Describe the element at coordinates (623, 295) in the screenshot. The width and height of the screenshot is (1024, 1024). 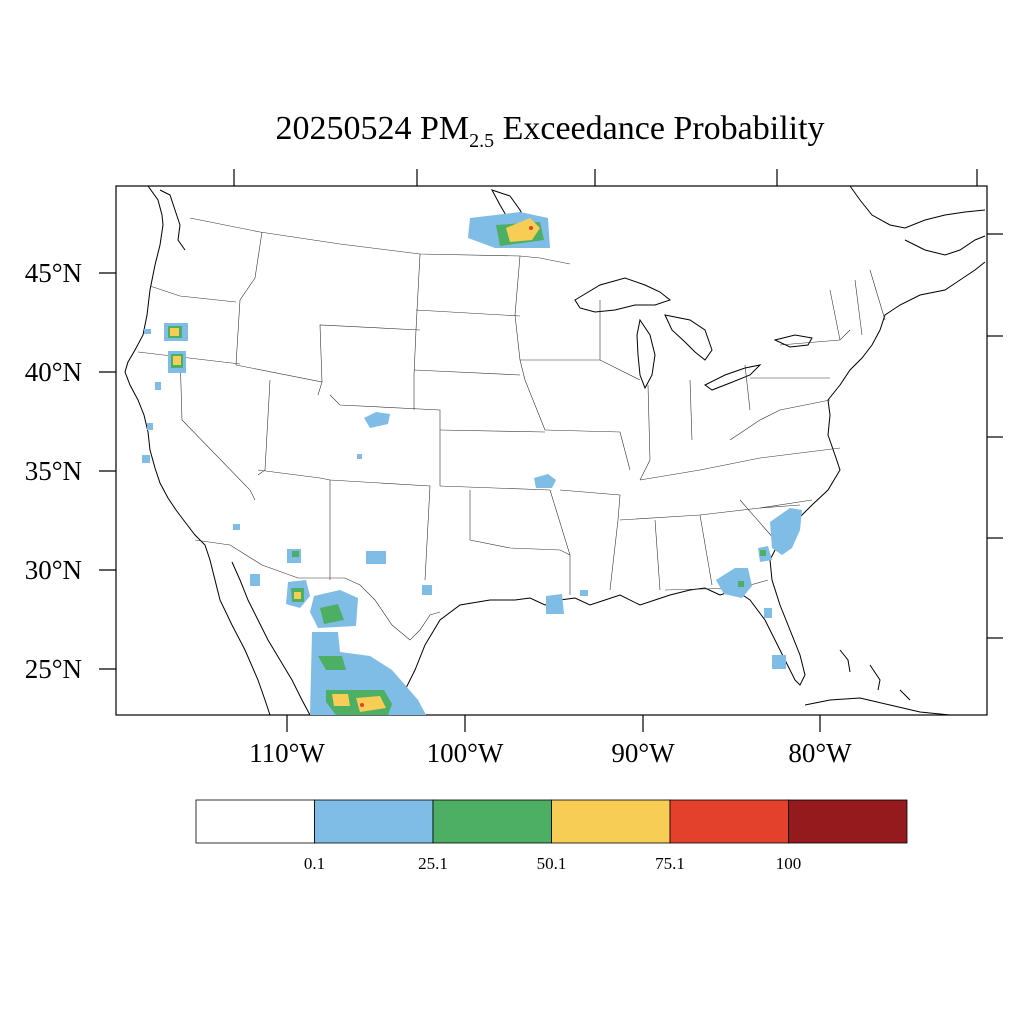
I see `lake-superior` at that location.